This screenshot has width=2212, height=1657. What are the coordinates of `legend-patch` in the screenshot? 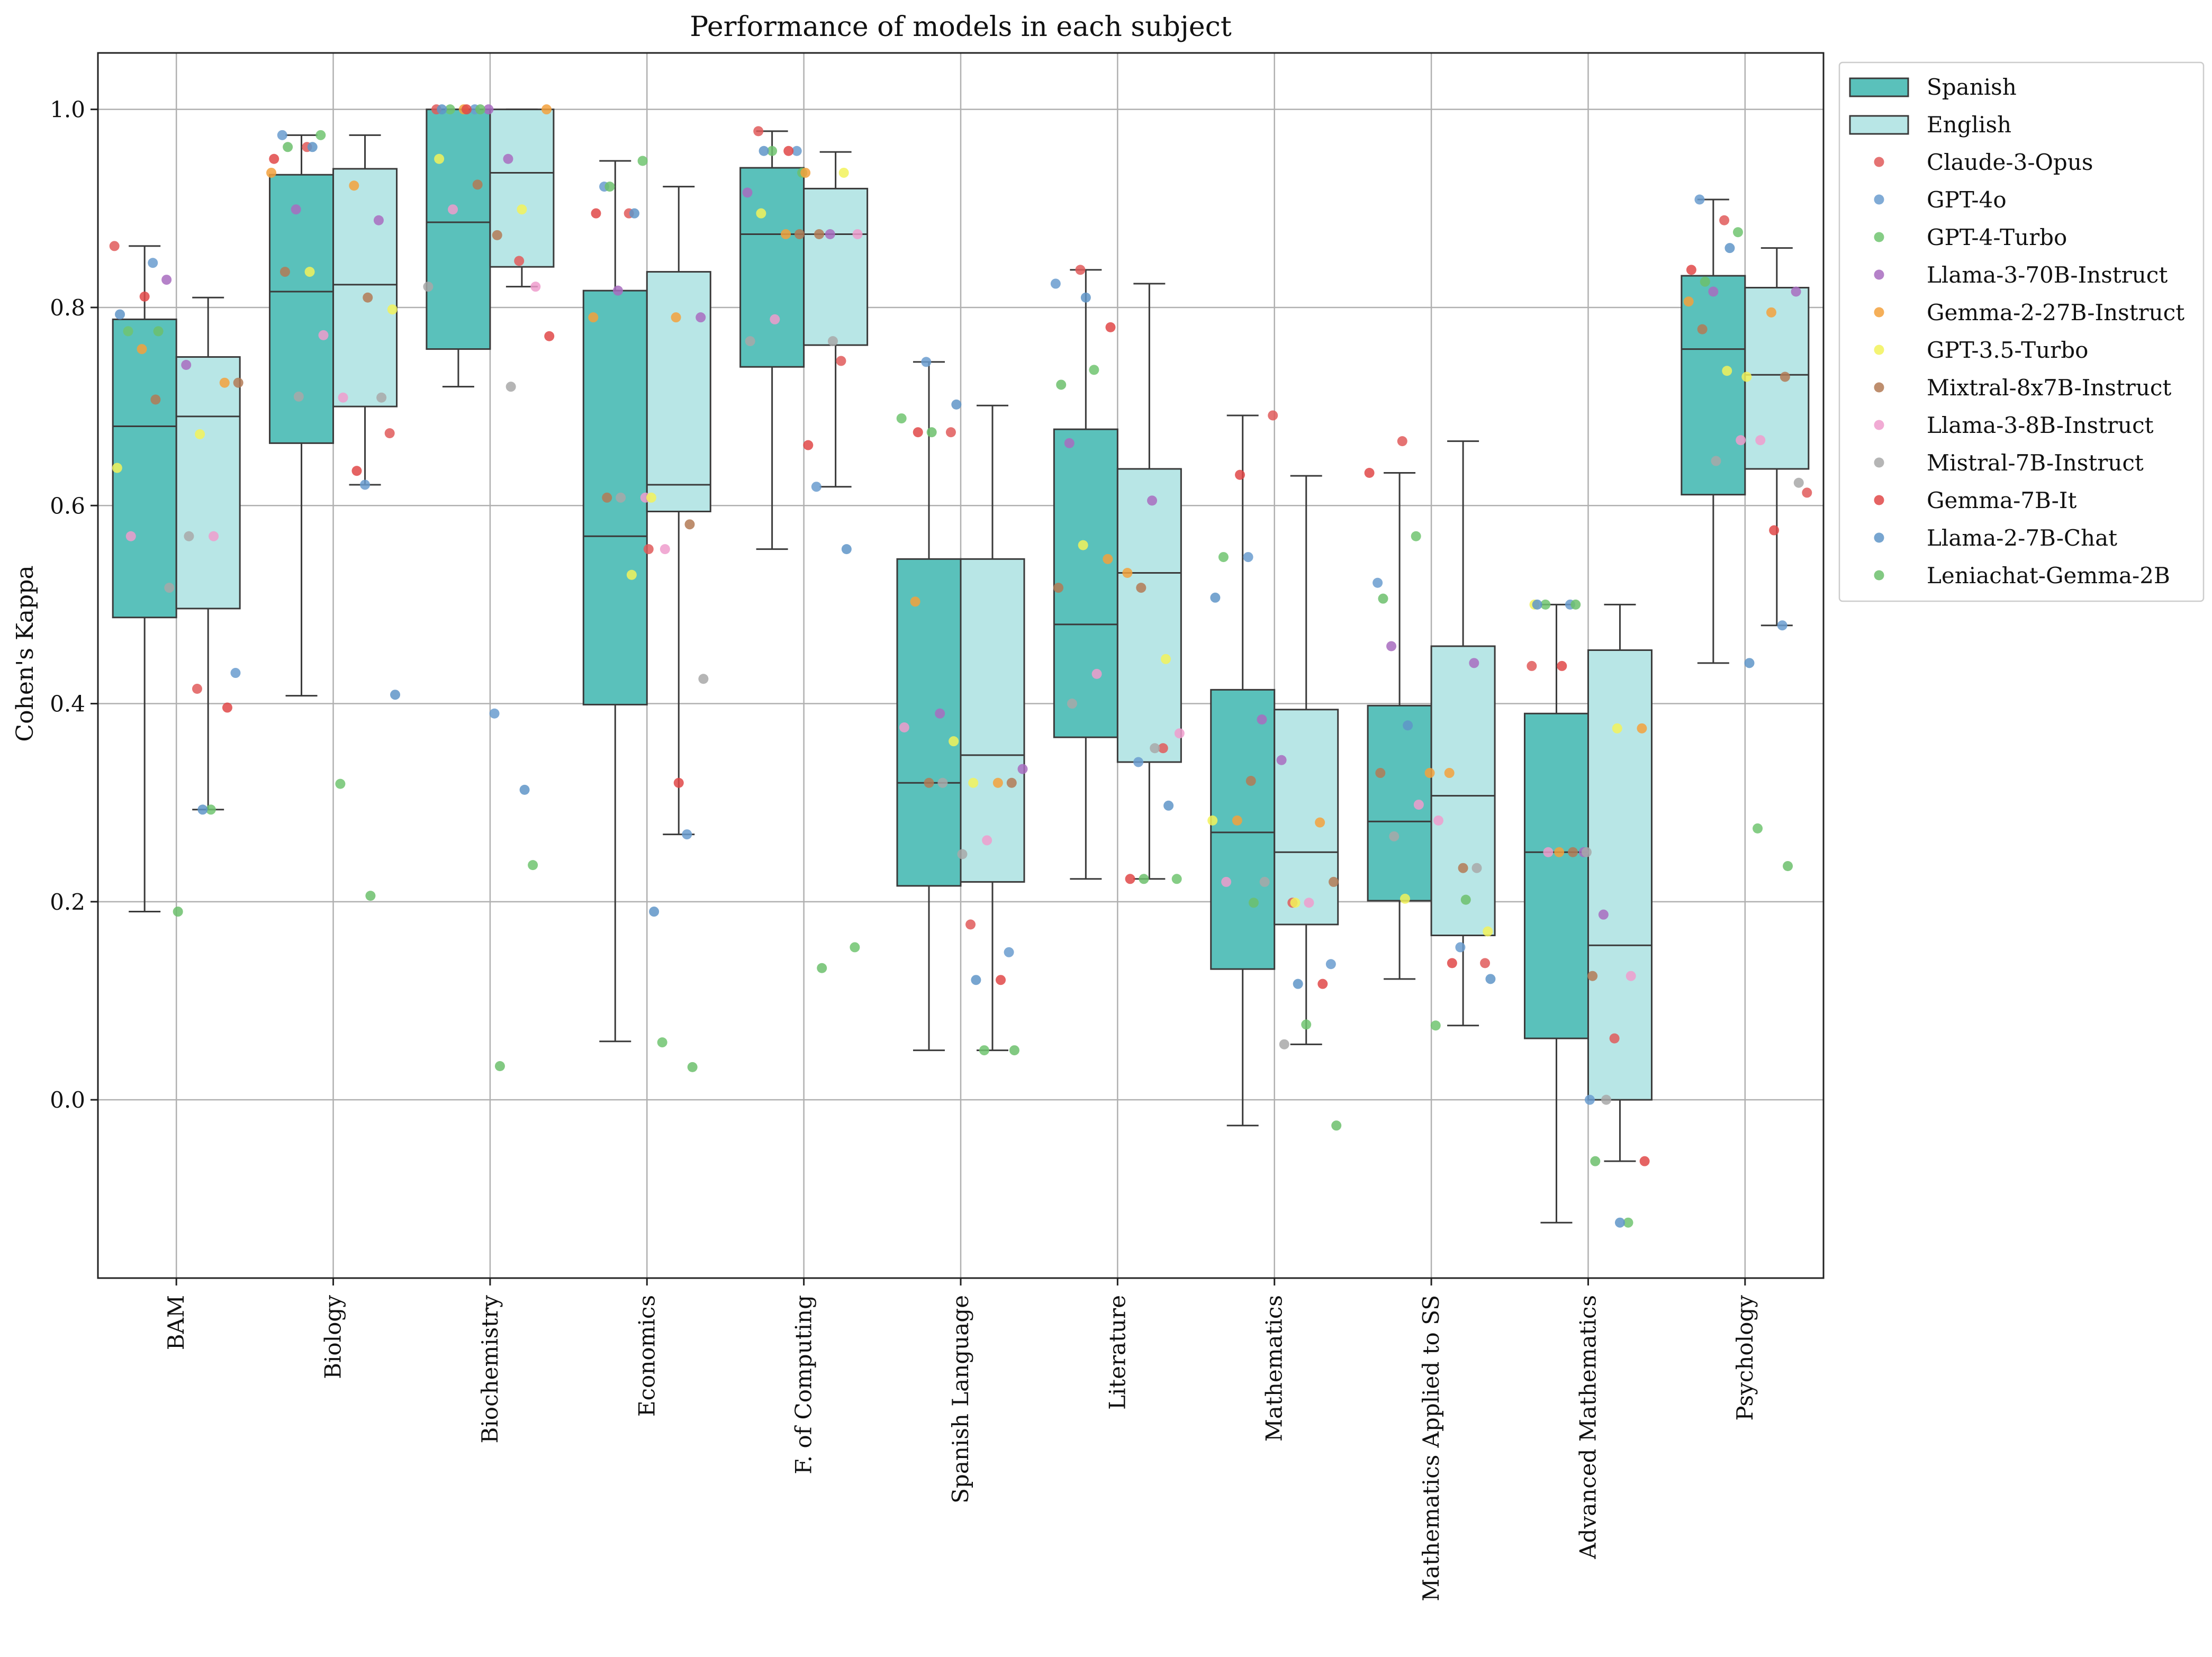 It's located at (1879, 87).